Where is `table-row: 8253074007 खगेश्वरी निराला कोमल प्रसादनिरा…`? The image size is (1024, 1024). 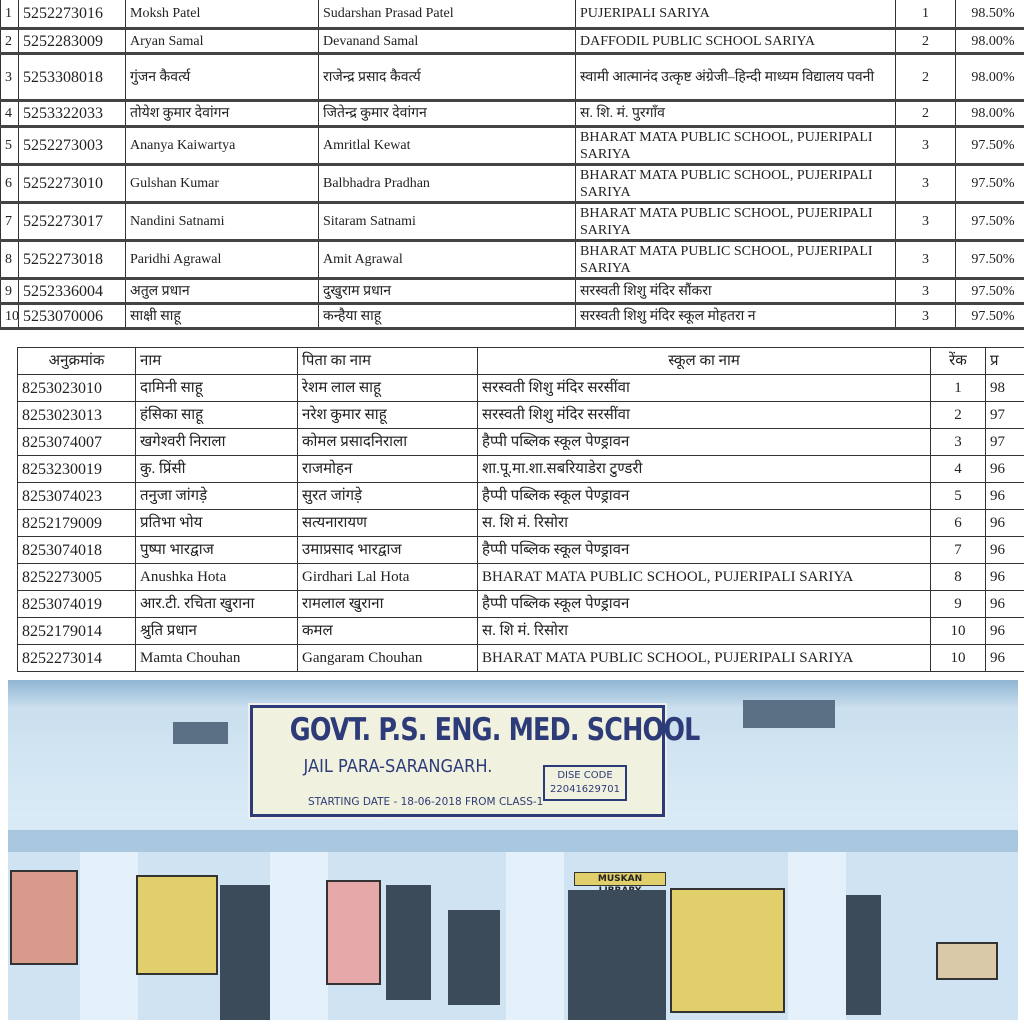 table-row: 8253074007 खगेश्वरी निराला कोमल प्रसादनिरा… is located at coordinates (520, 442).